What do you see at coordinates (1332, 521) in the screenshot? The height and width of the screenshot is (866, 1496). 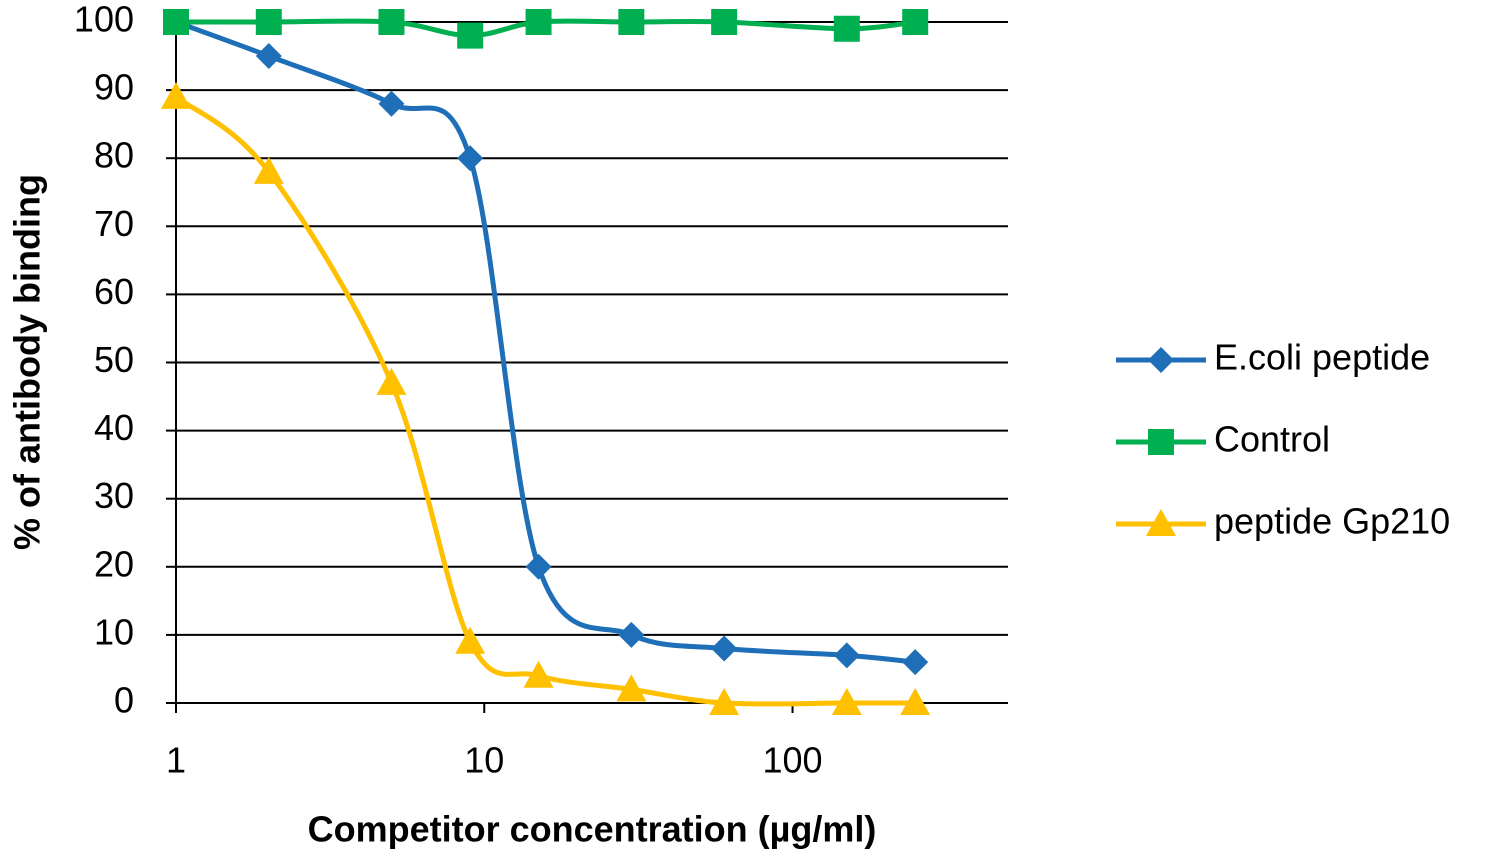 I see `legend-label: peptide Gp210` at bounding box center [1332, 521].